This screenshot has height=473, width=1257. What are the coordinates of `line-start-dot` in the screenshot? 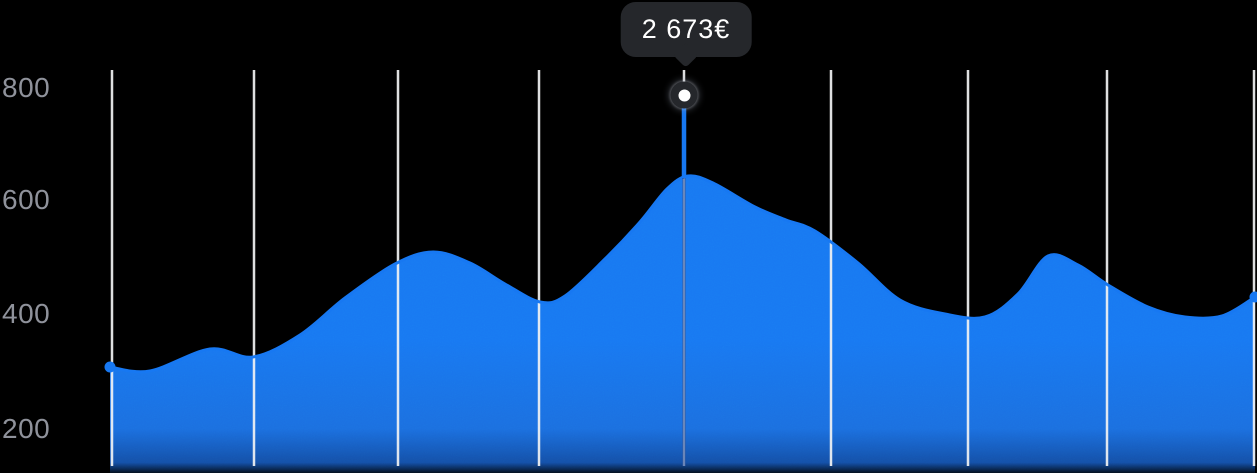 It's located at (110, 367).